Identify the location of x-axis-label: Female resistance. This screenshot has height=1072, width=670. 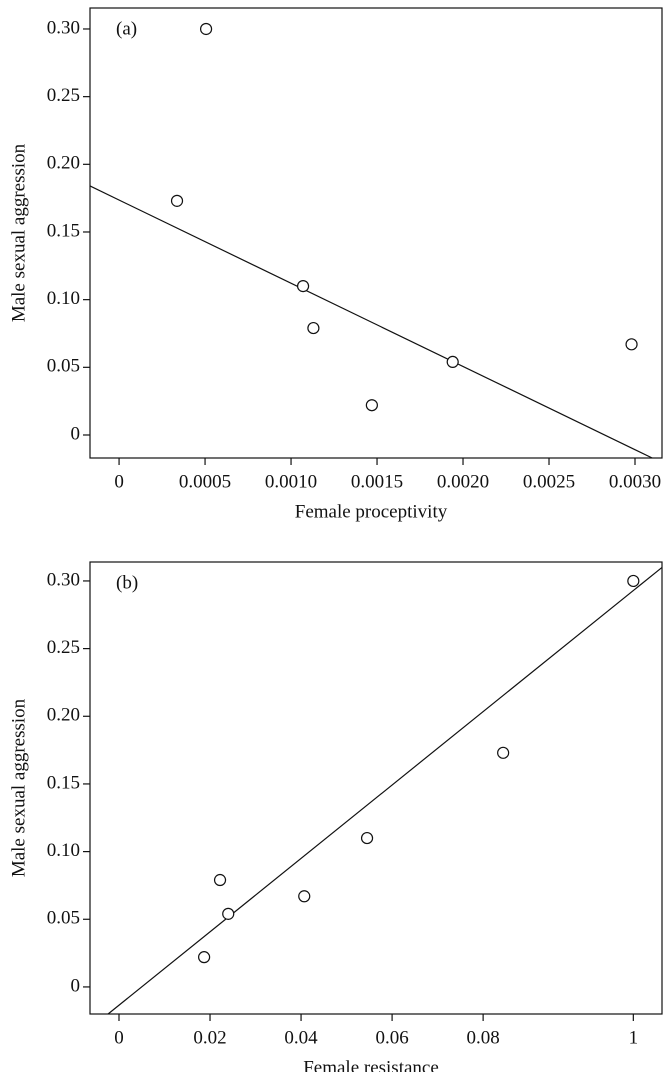
(371, 1064).